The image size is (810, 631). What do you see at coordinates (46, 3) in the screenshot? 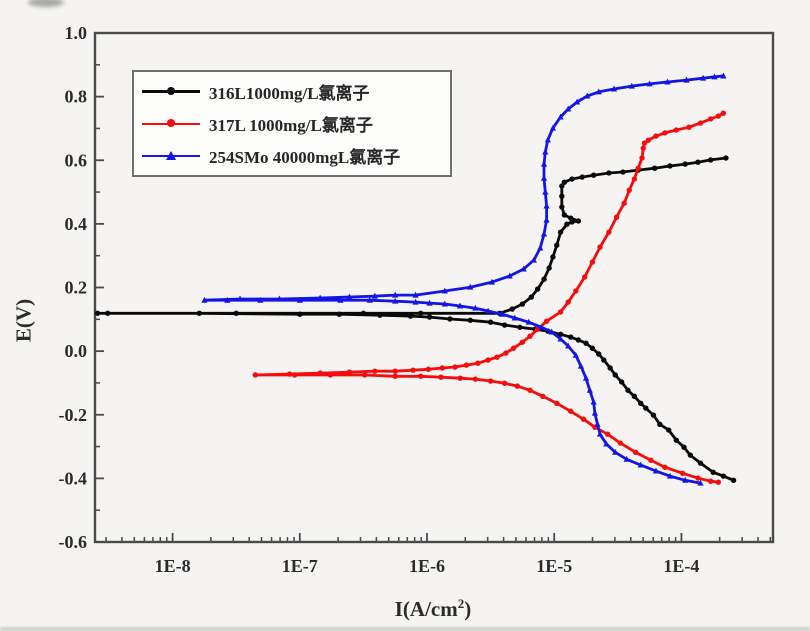
I see `scan-artifact-top` at bounding box center [46, 3].